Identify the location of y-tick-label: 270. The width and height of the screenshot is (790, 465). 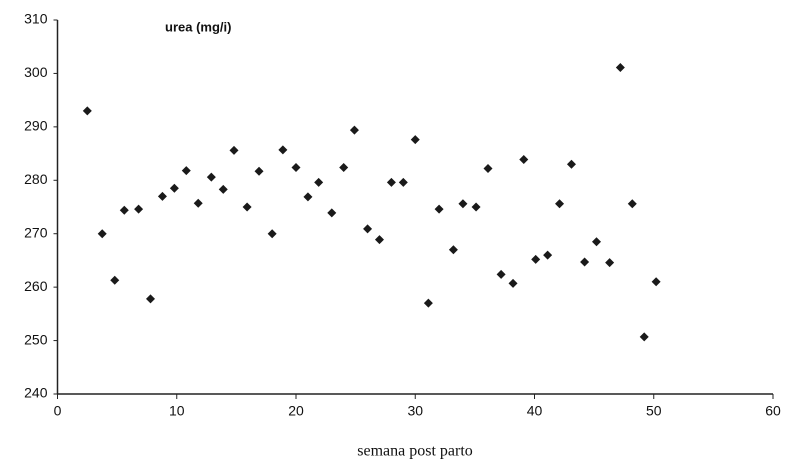
(36, 232).